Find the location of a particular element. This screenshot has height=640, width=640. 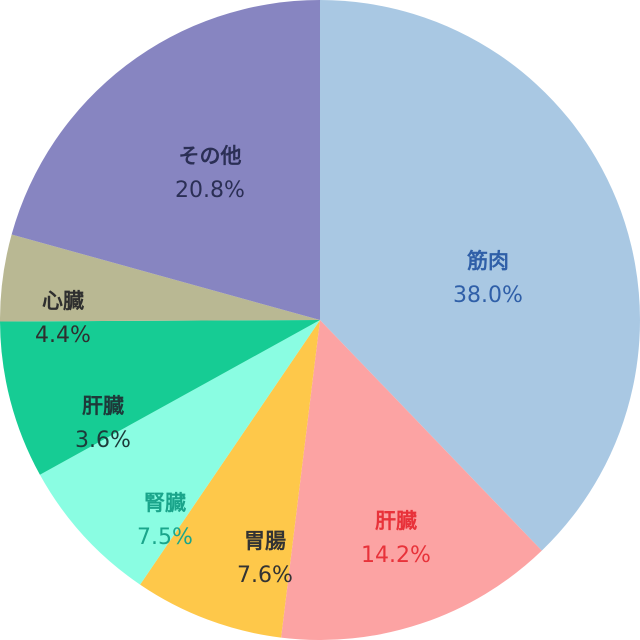

slice-name-label-4: 肝臓 is located at coordinates (103, 406).